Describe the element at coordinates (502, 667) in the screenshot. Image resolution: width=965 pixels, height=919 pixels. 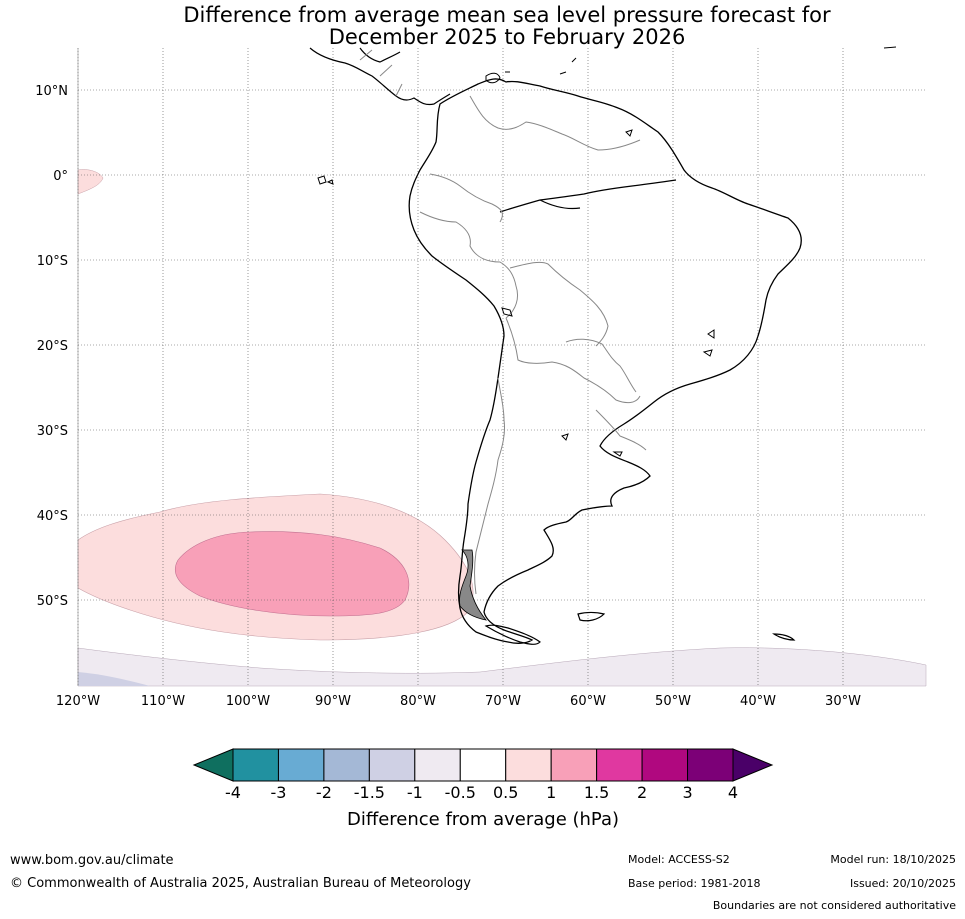
I see `anomaly-contour-negative-0.5` at that location.